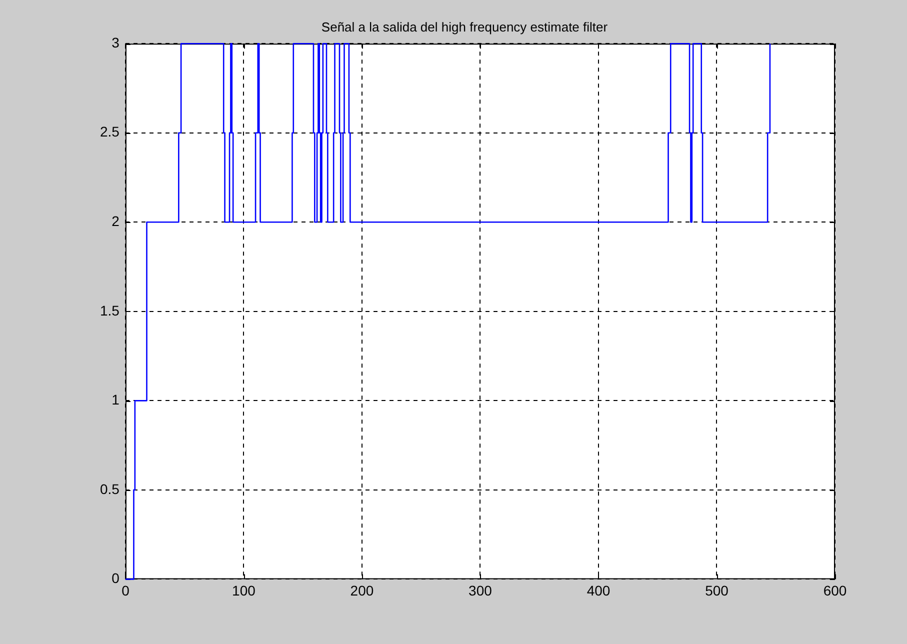 This screenshot has height=644, width=907. What do you see at coordinates (110, 132) in the screenshot?
I see `y-tick-label: 2.5` at bounding box center [110, 132].